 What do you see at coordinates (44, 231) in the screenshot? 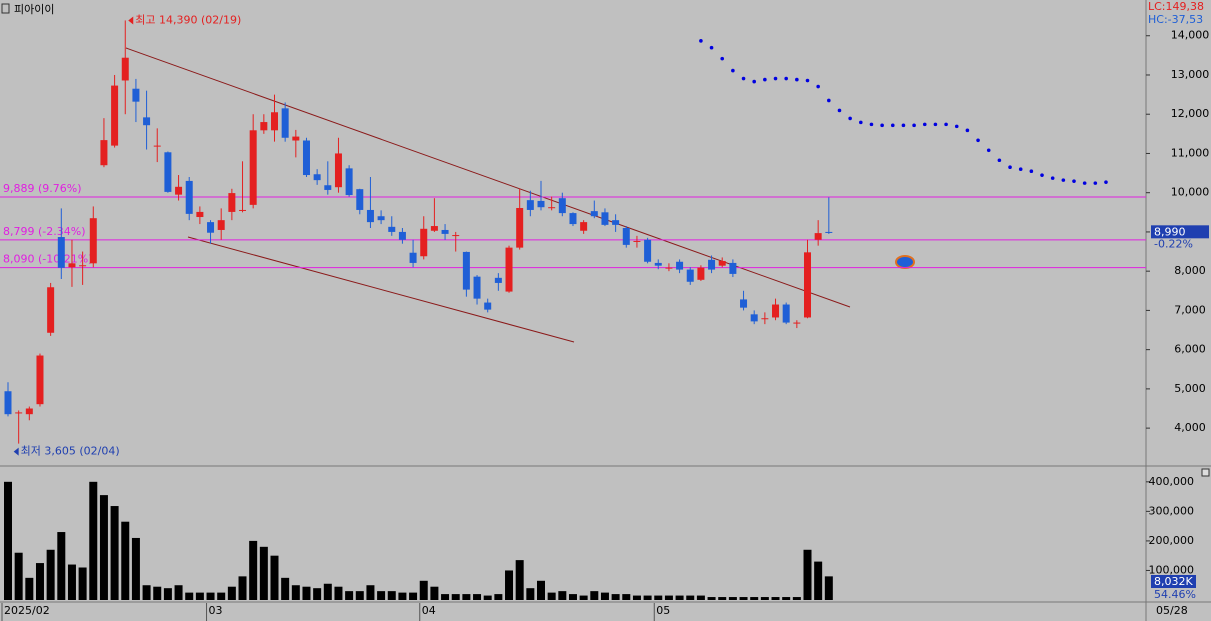
I see `level-label: 8,799 (-2.34%)` at bounding box center [44, 231].